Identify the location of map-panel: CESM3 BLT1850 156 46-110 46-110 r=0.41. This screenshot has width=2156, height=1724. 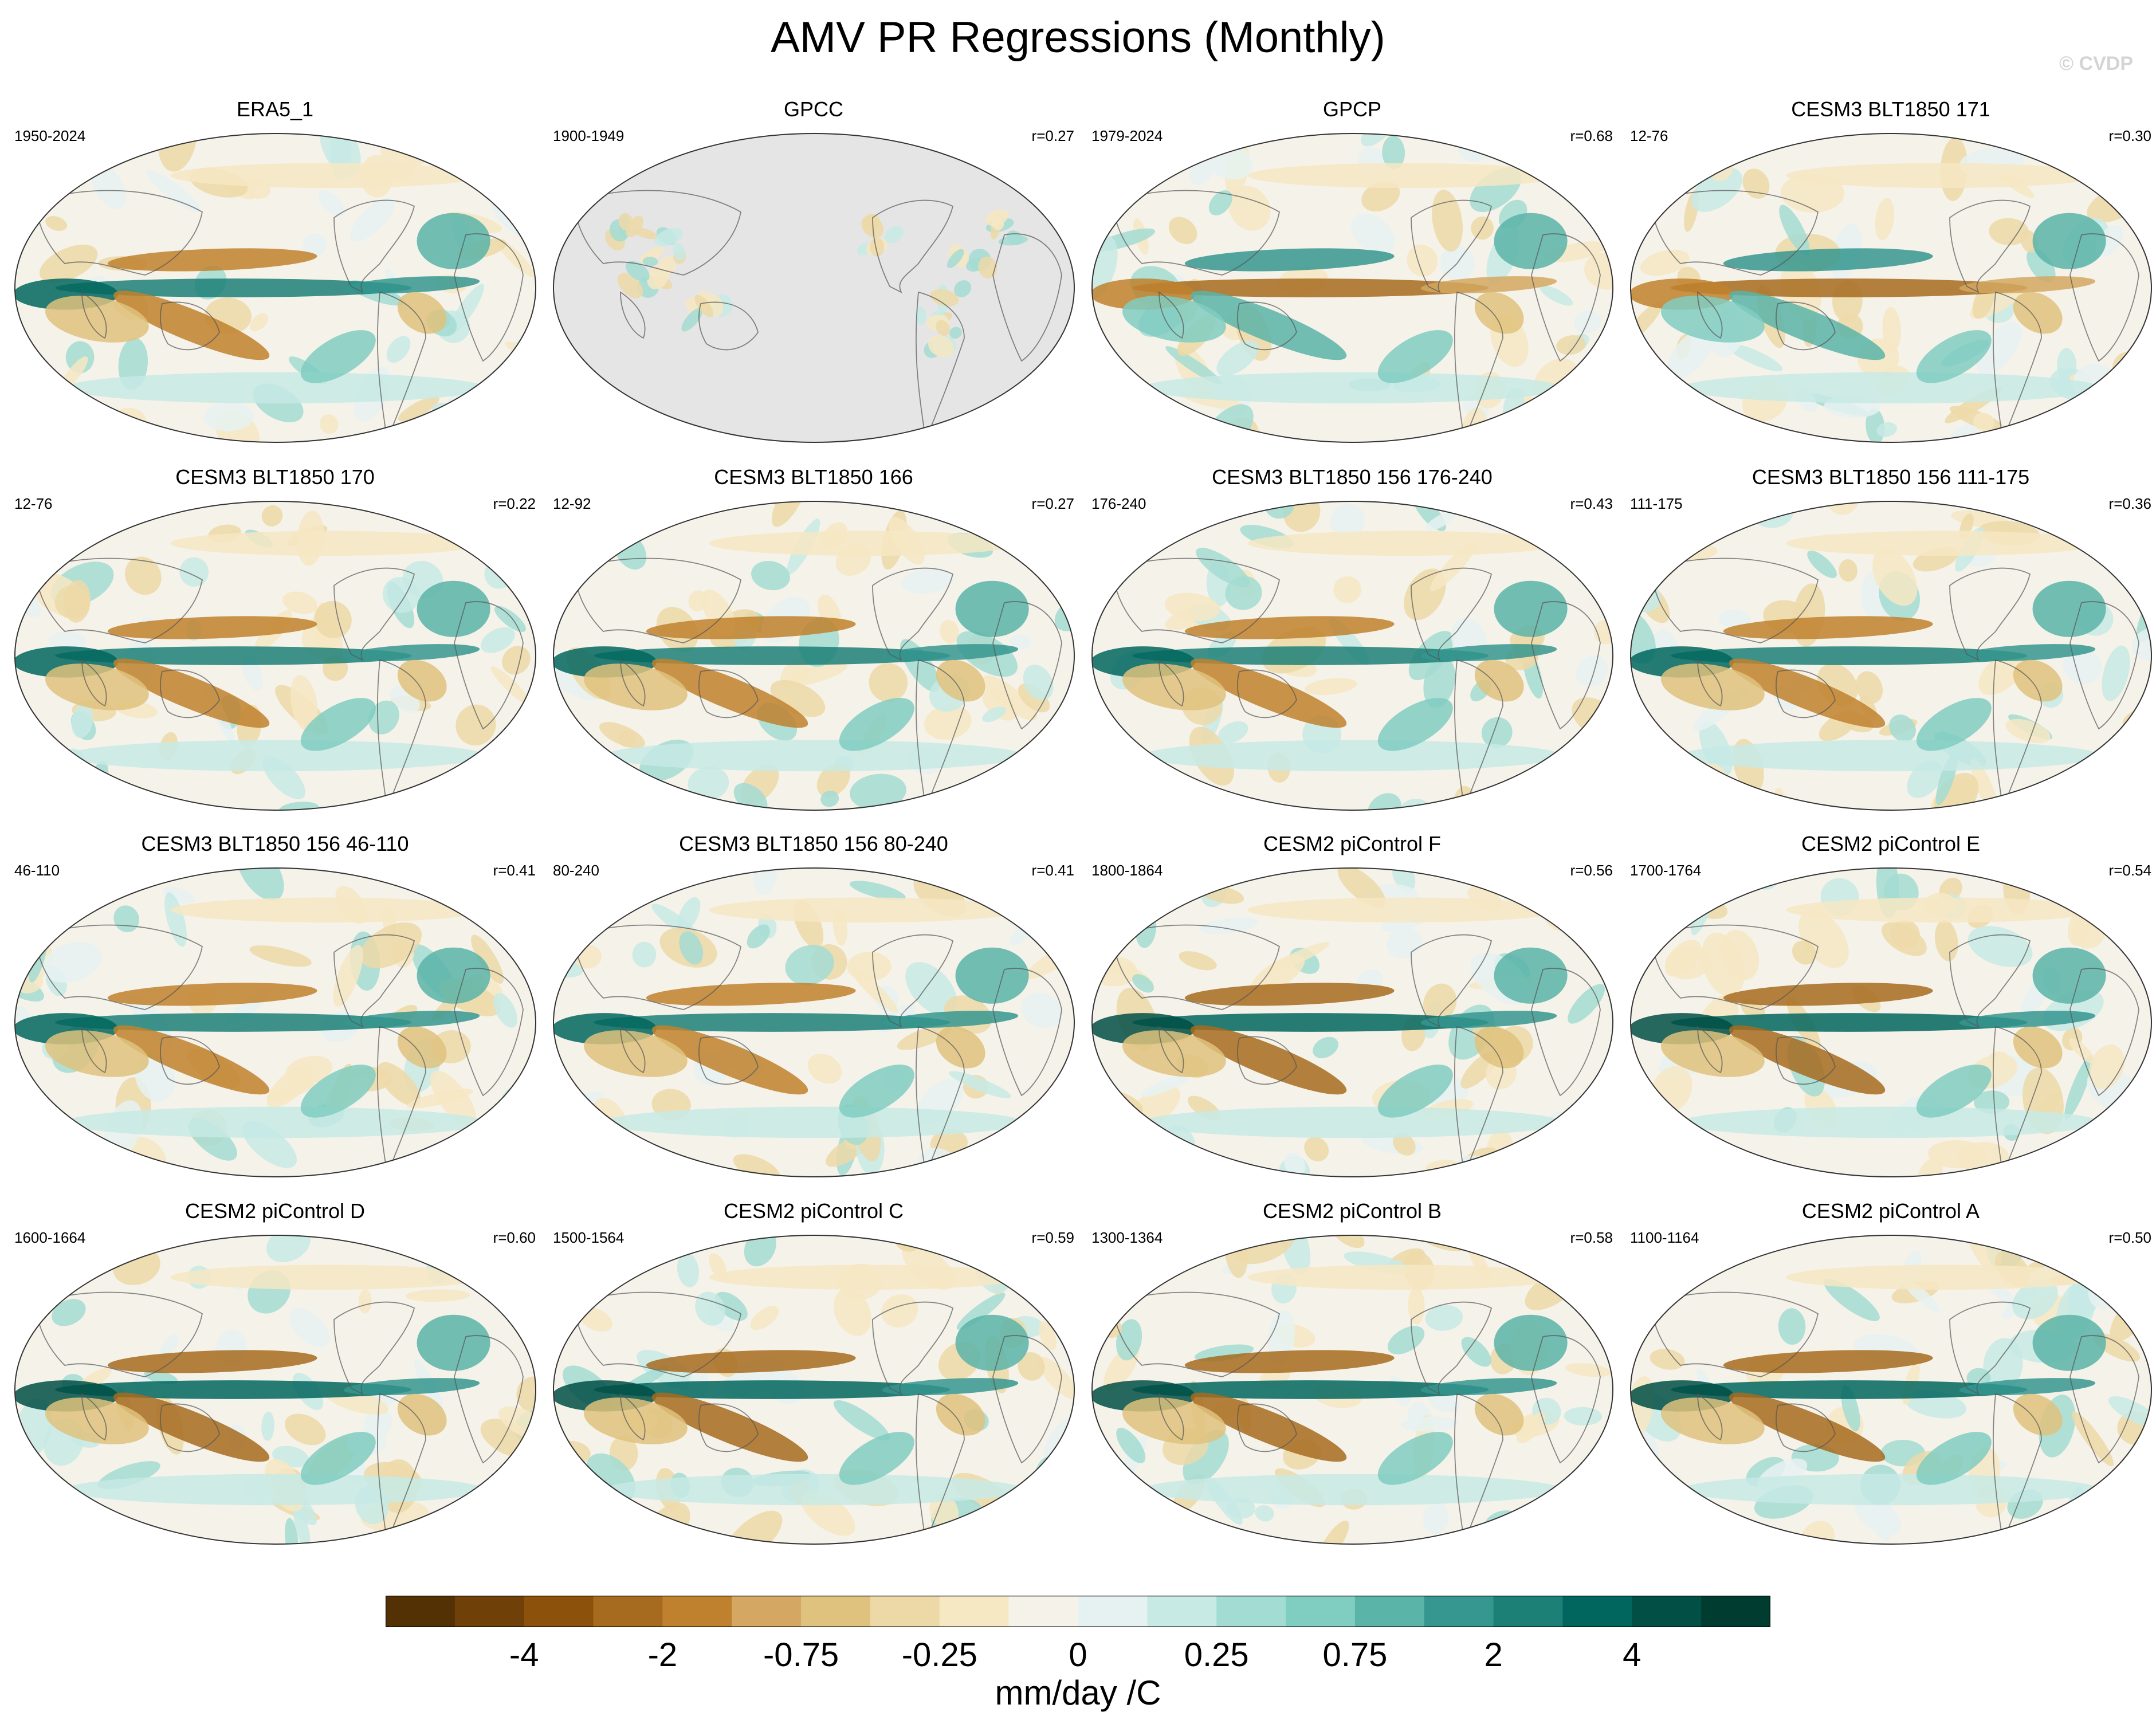
(275, 1016).